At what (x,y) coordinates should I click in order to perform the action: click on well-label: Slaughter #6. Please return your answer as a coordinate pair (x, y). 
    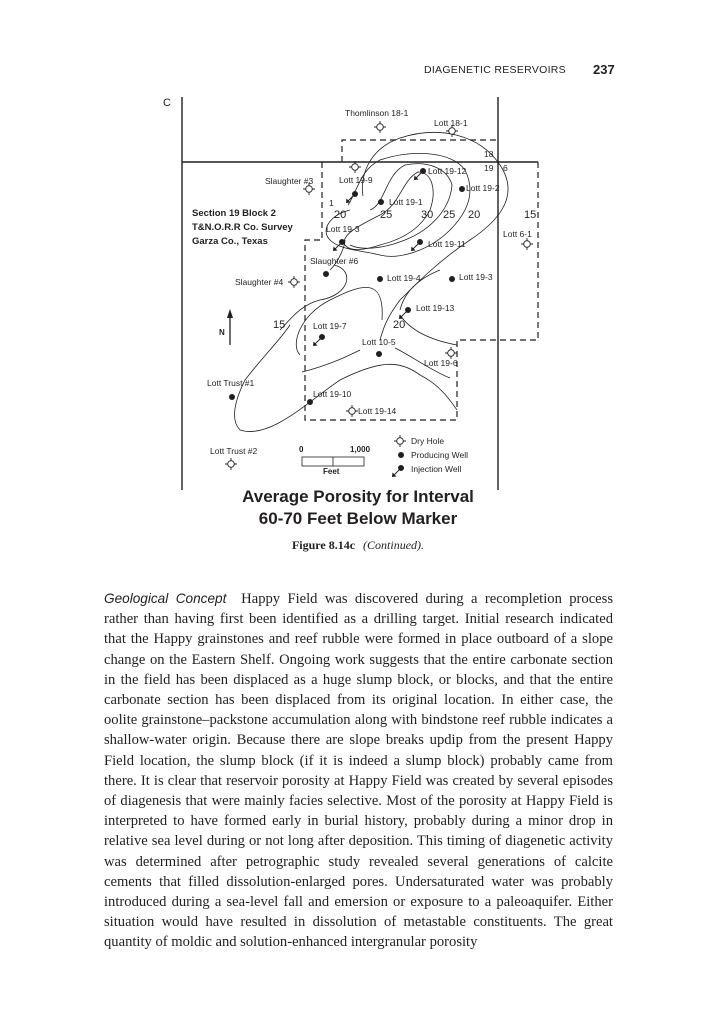
    Looking at the image, I should click on (334, 261).